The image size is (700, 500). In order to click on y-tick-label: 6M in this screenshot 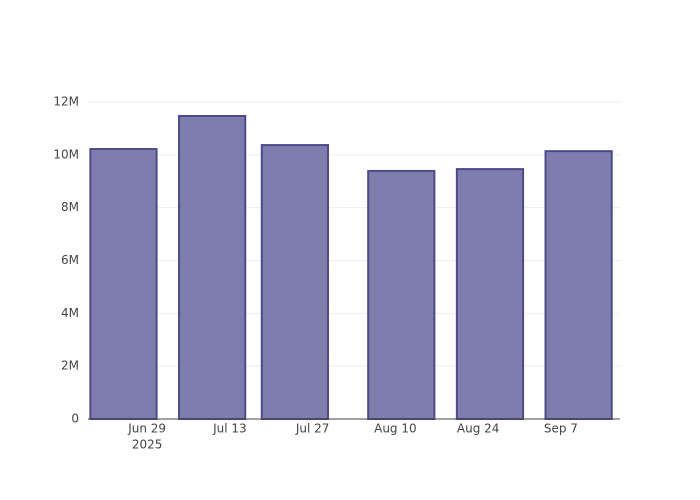, I will do `click(70, 260)`.